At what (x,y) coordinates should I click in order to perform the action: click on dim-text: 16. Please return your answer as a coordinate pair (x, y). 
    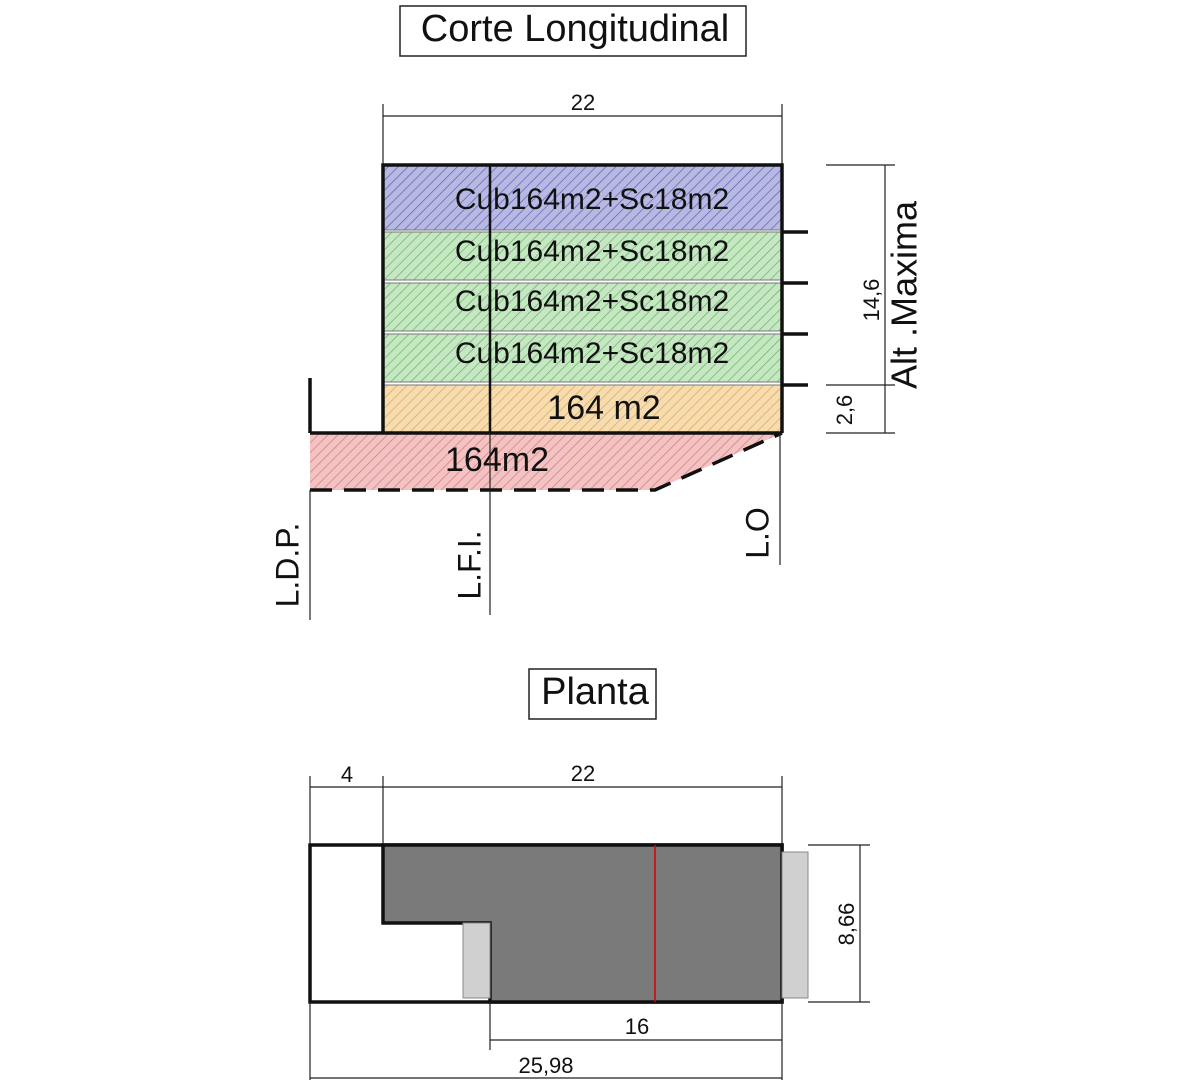
    Looking at the image, I should click on (637, 1026).